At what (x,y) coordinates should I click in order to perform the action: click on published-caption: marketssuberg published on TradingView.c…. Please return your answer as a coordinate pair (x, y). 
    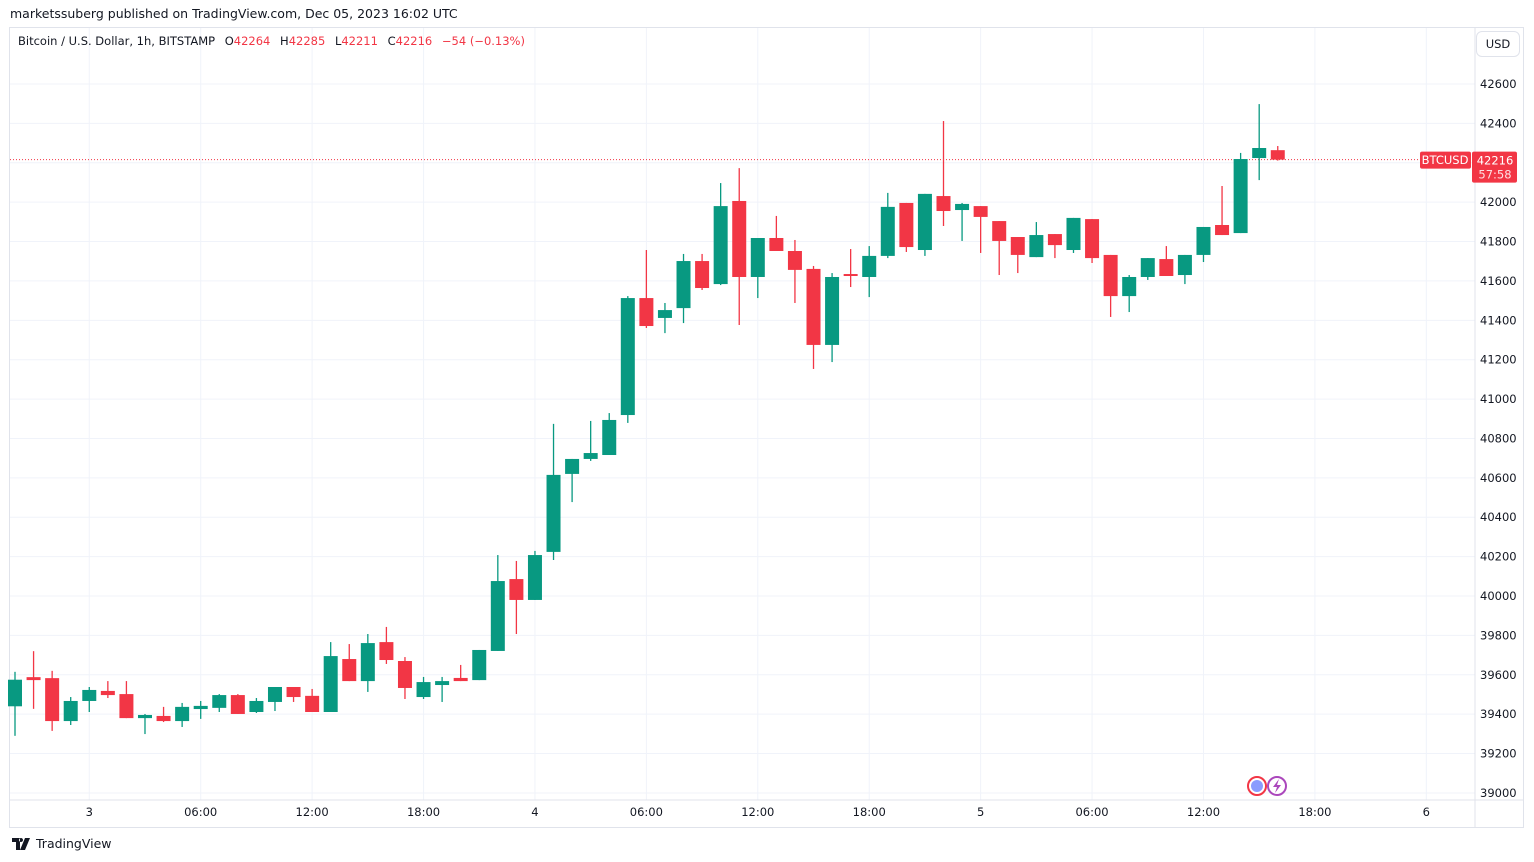
    Looking at the image, I should click on (234, 13).